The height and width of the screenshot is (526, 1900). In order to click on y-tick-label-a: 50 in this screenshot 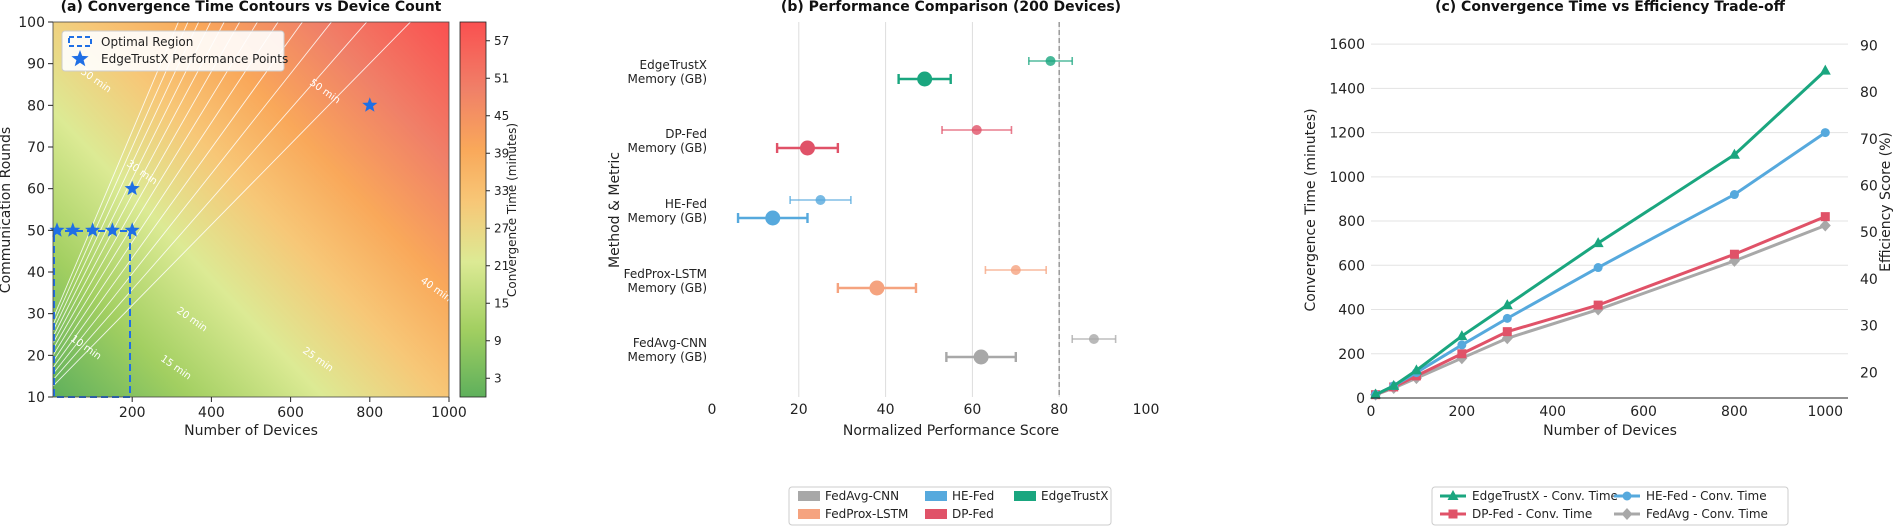, I will do `click(36, 231)`.